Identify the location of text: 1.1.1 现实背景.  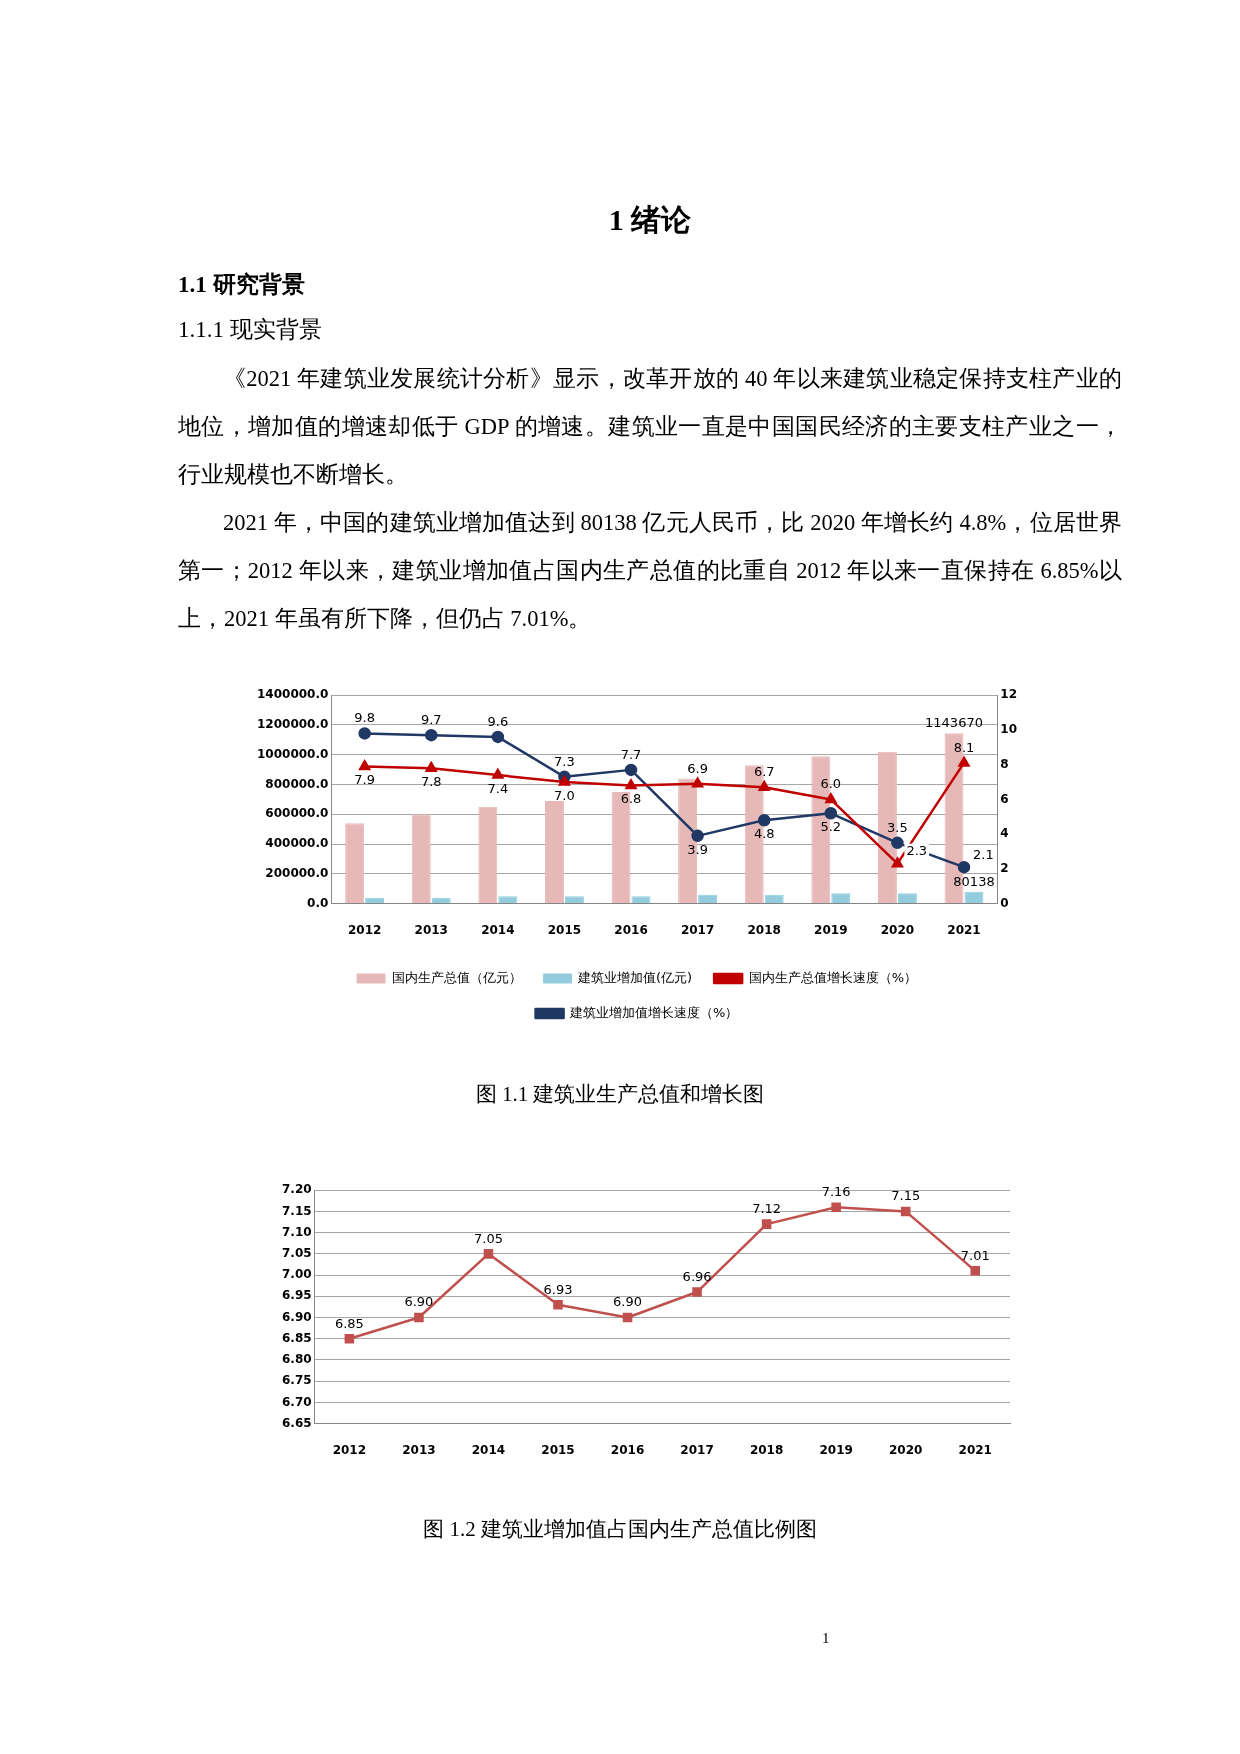
(250, 330).